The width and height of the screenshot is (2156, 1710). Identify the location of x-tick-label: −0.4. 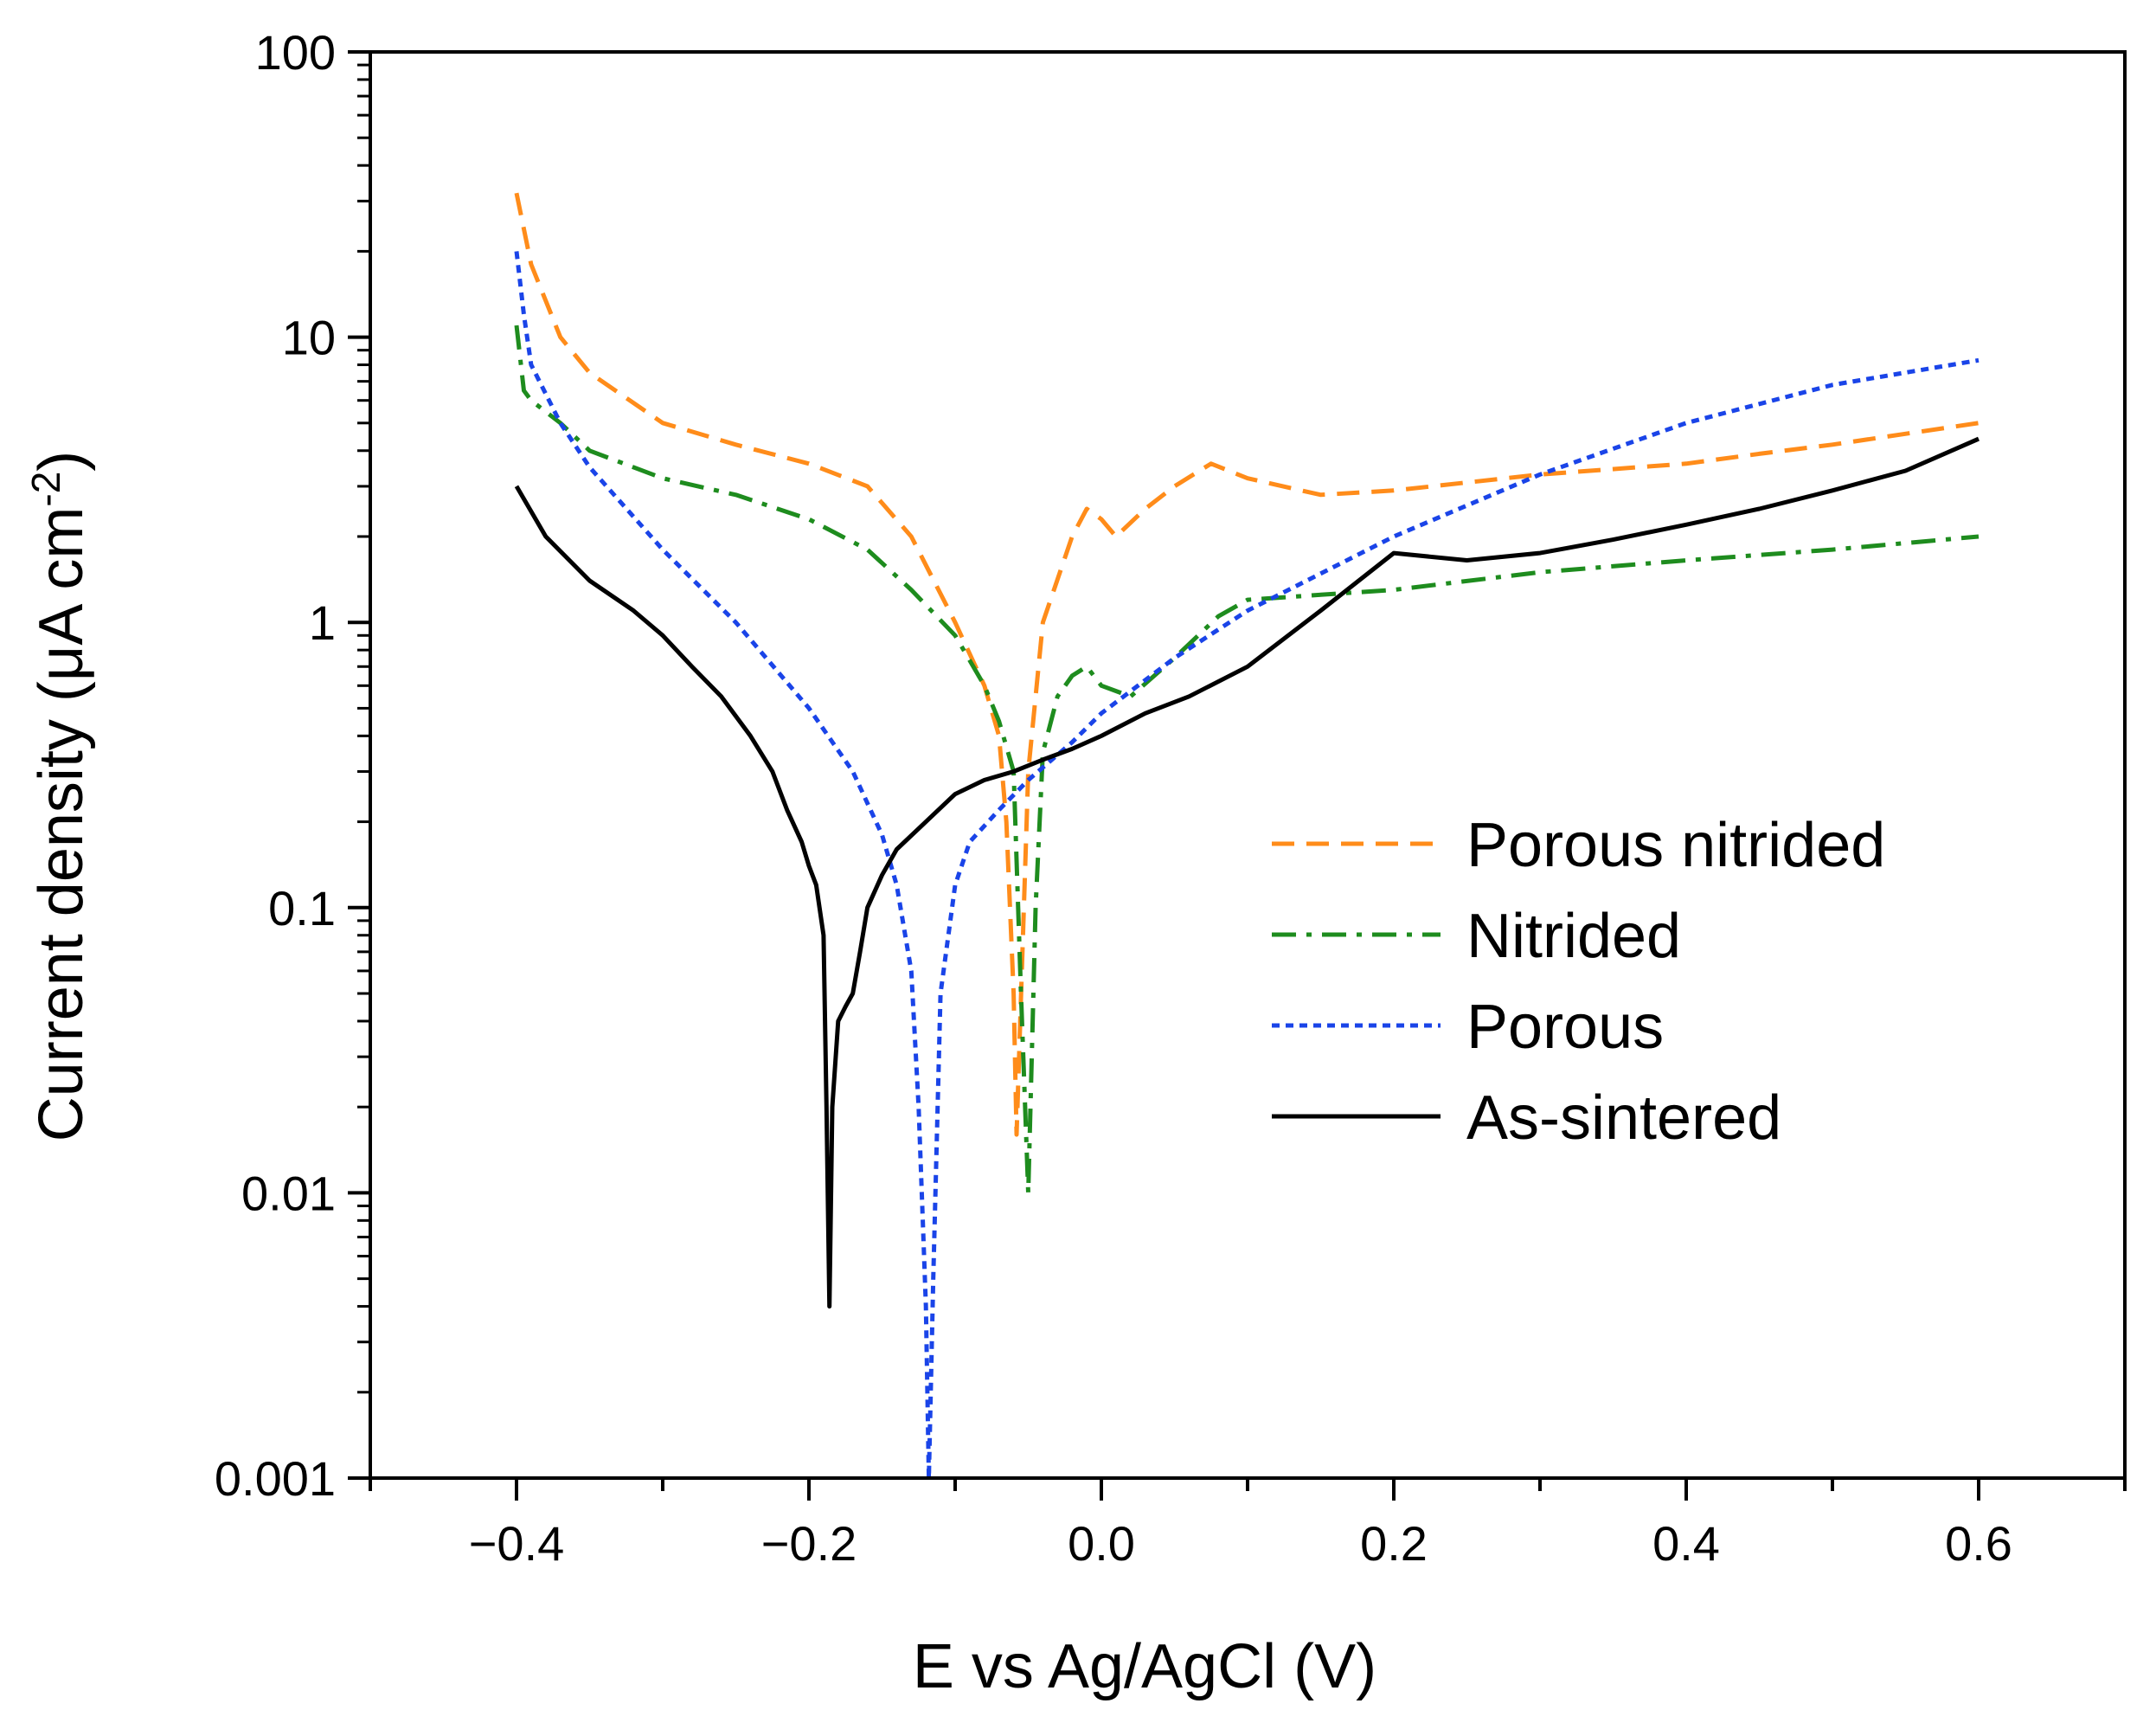
(517, 1543).